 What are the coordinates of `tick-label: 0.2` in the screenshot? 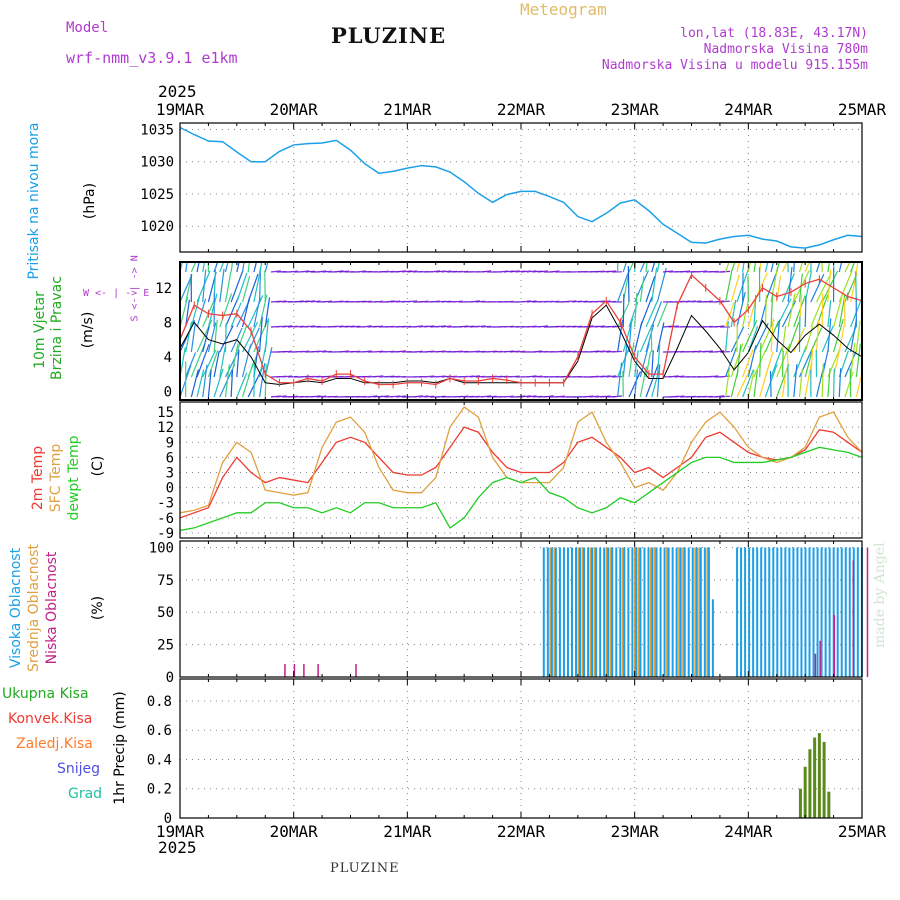 It's located at (159, 790).